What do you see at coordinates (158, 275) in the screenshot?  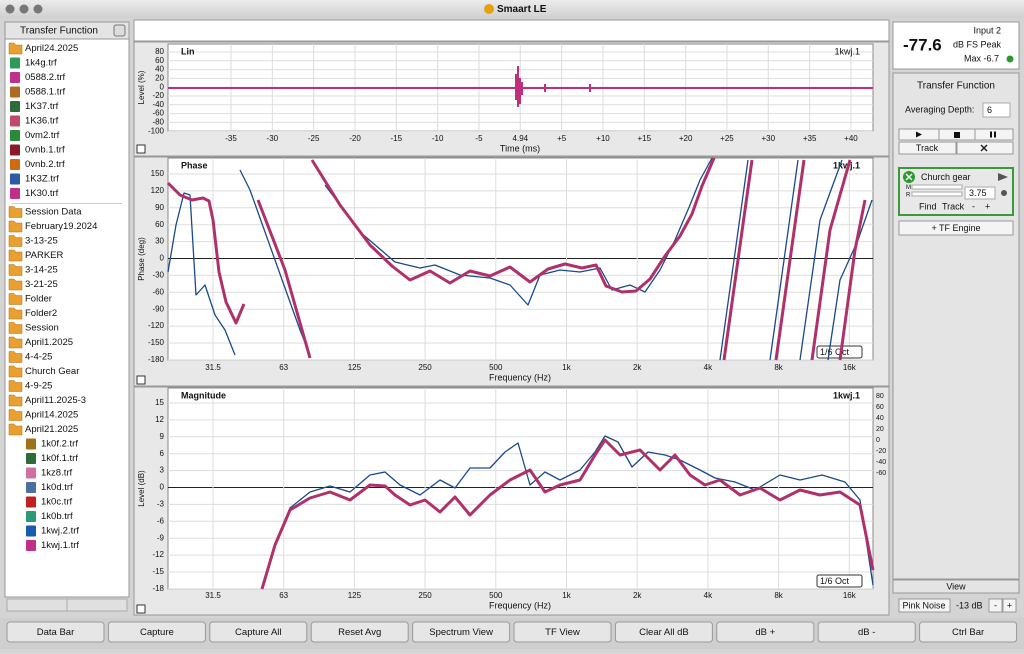 I see `y-tick-label: -30` at bounding box center [158, 275].